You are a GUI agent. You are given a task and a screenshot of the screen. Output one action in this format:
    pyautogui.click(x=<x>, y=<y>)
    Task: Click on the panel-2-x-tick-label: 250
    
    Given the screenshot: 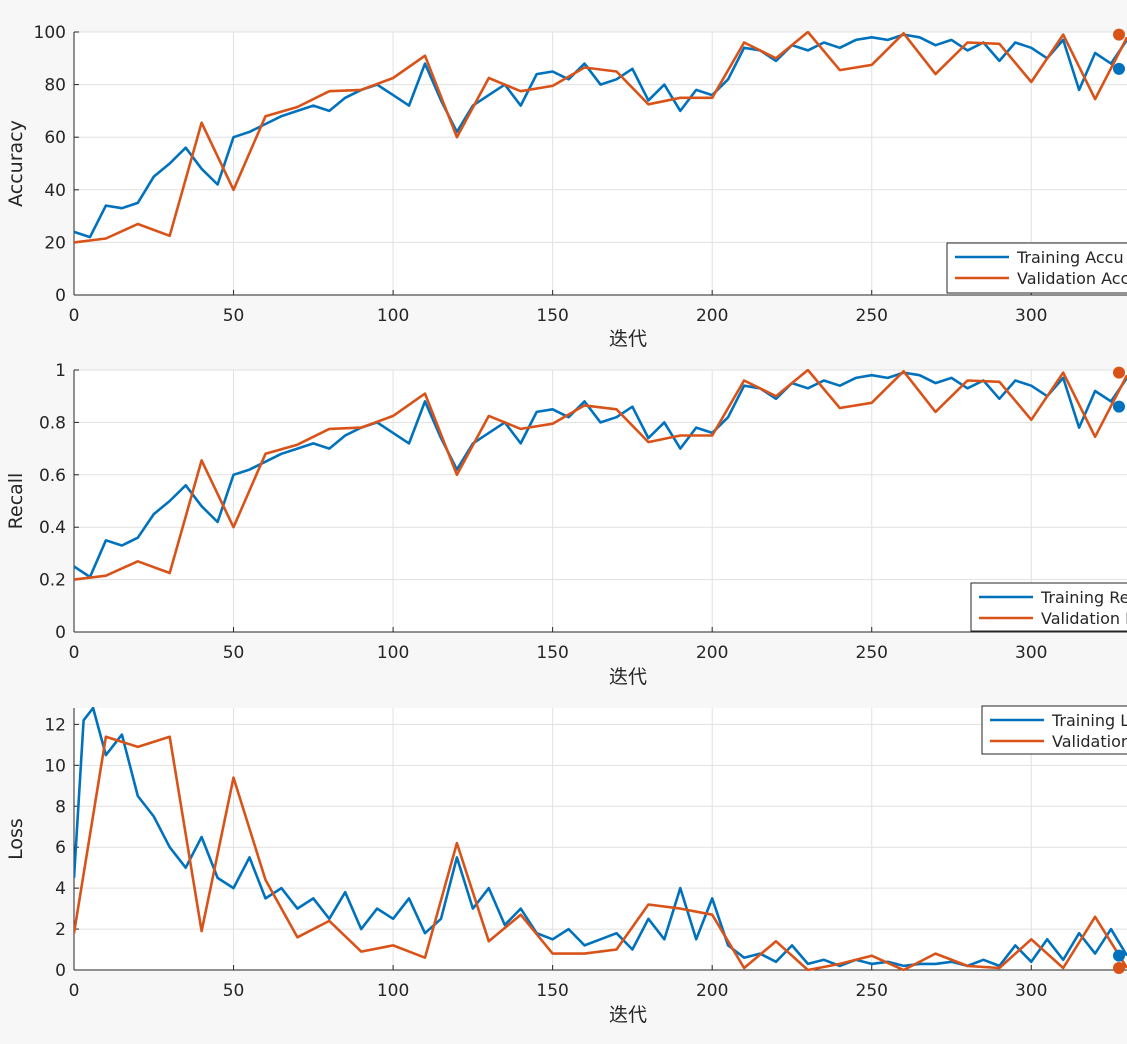 What is the action you would take?
    pyautogui.click(x=872, y=653)
    